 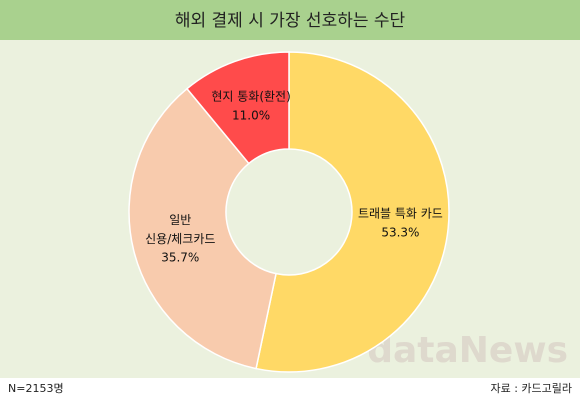 What do you see at coordinates (251, 116) in the screenshot?
I see `value-label: 11.0%` at bounding box center [251, 116].